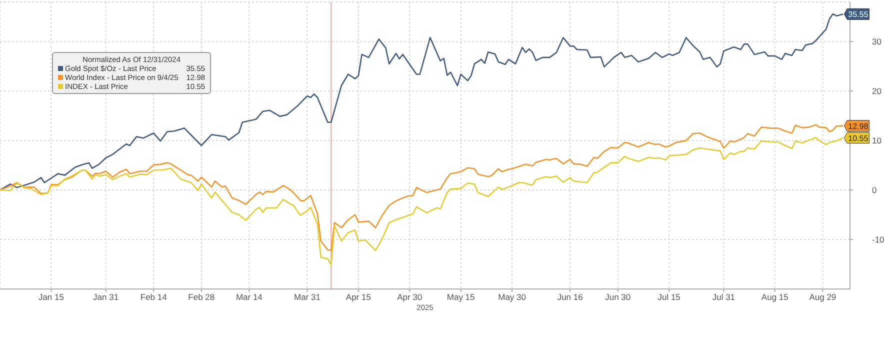  I want to click on y-tick-label: 20, so click(877, 91).